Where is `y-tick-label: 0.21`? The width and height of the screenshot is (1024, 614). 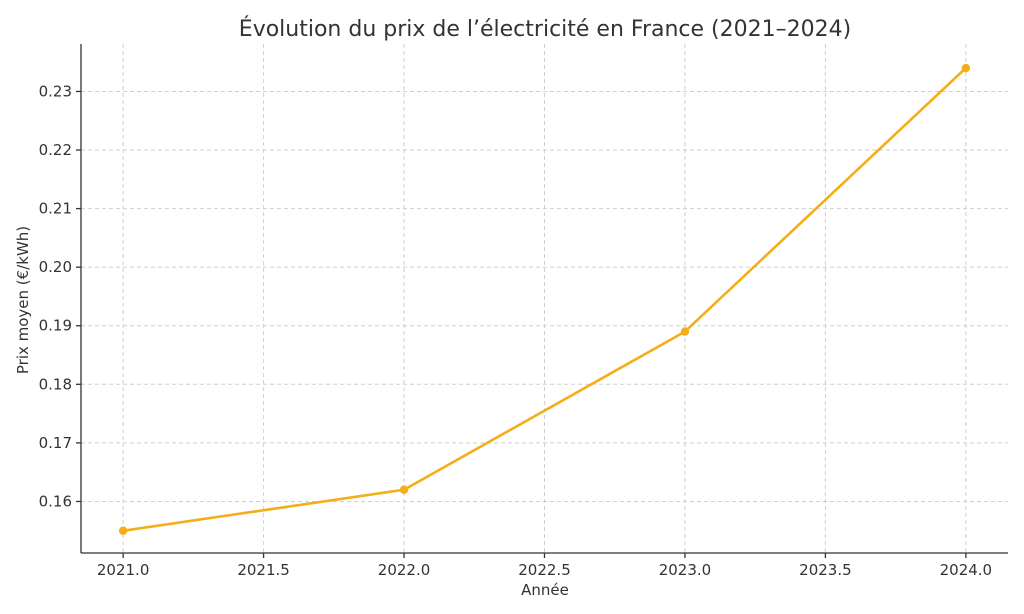
y-tick-label: 0.21 is located at coordinates (55, 209).